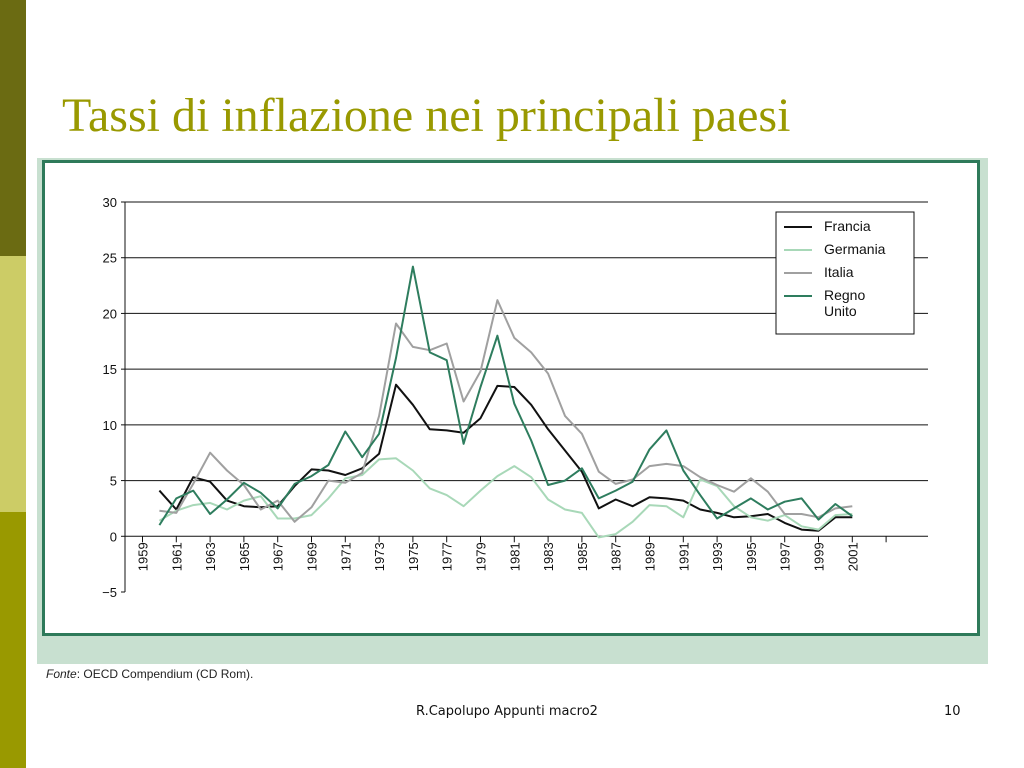 The height and width of the screenshot is (768, 1024). Describe the element at coordinates (13, 128) in the screenshot. I see `sidebar-accent-top` at that location.